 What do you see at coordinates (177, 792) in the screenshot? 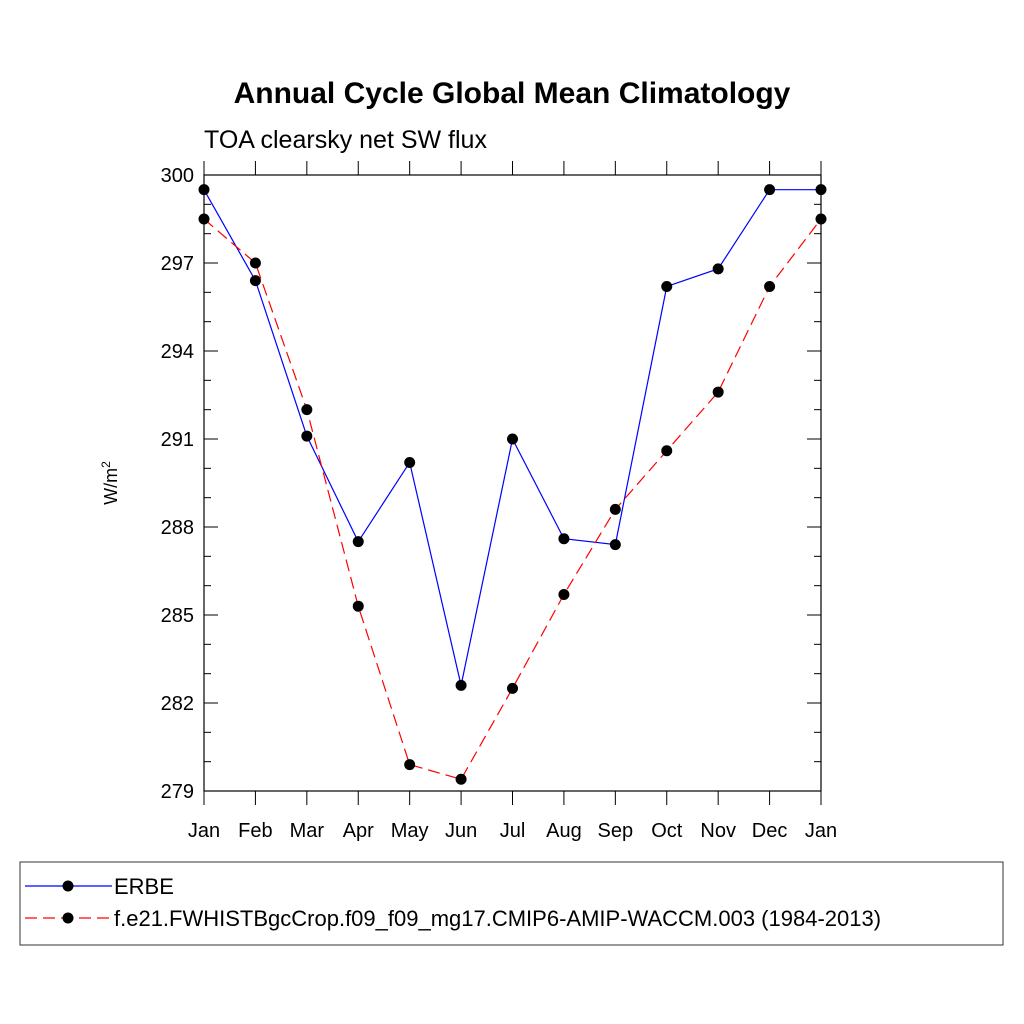
I see `y-tick-label: 279` at bounding box center [177, 792].